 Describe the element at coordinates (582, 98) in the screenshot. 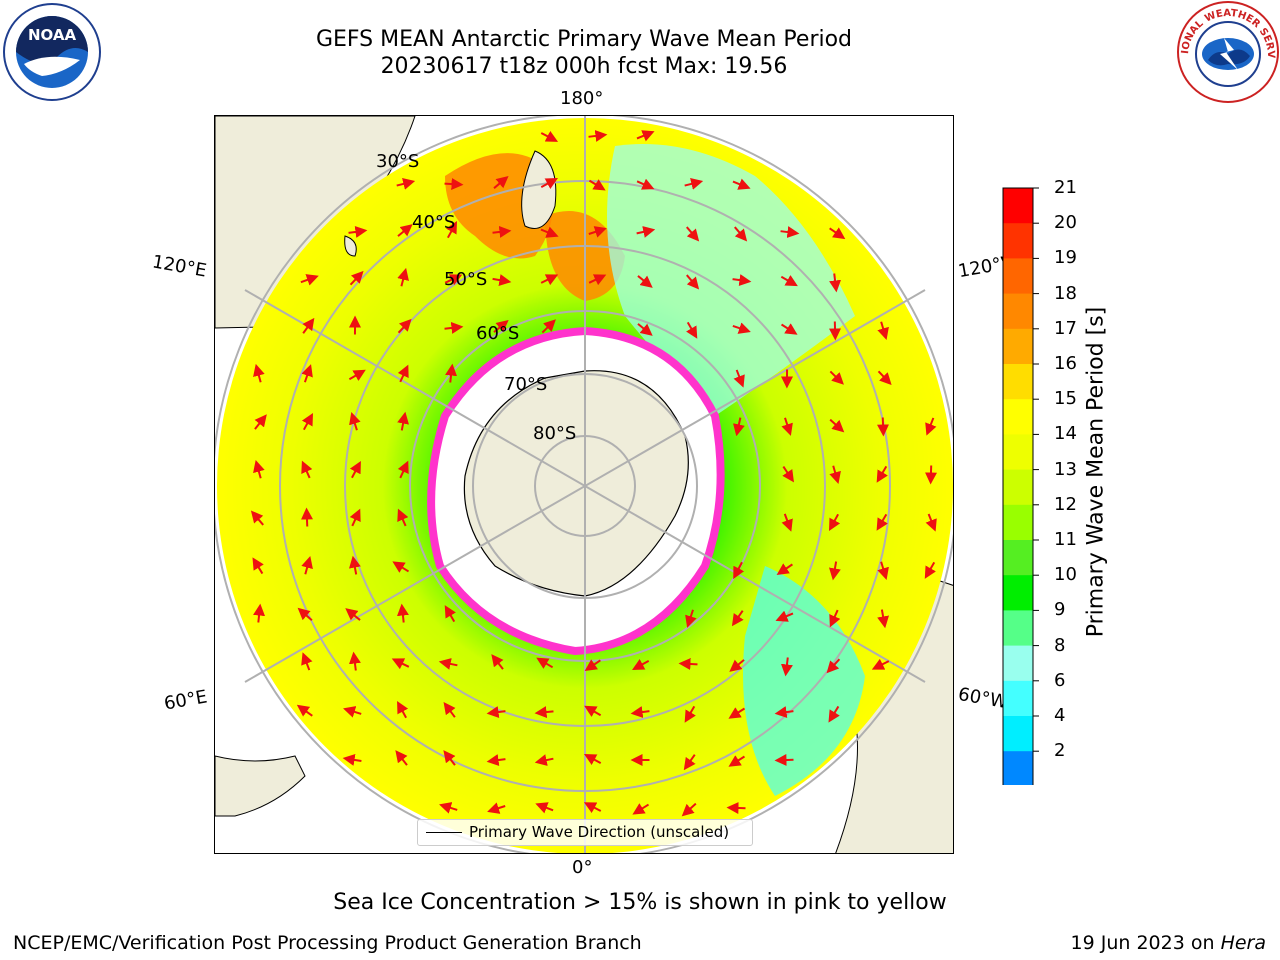

I see `lon-label-180: 180°` at that location.